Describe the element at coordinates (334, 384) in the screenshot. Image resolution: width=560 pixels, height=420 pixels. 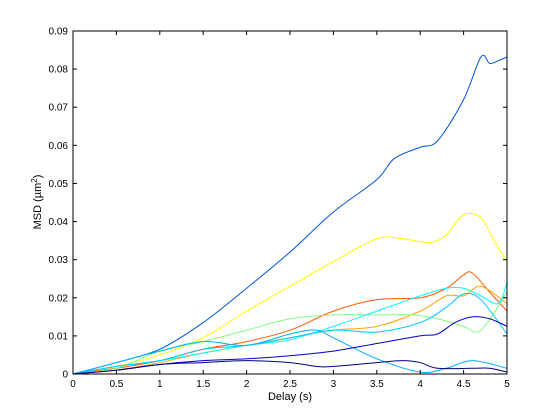
I see `x-tick-label: 3` at that location.